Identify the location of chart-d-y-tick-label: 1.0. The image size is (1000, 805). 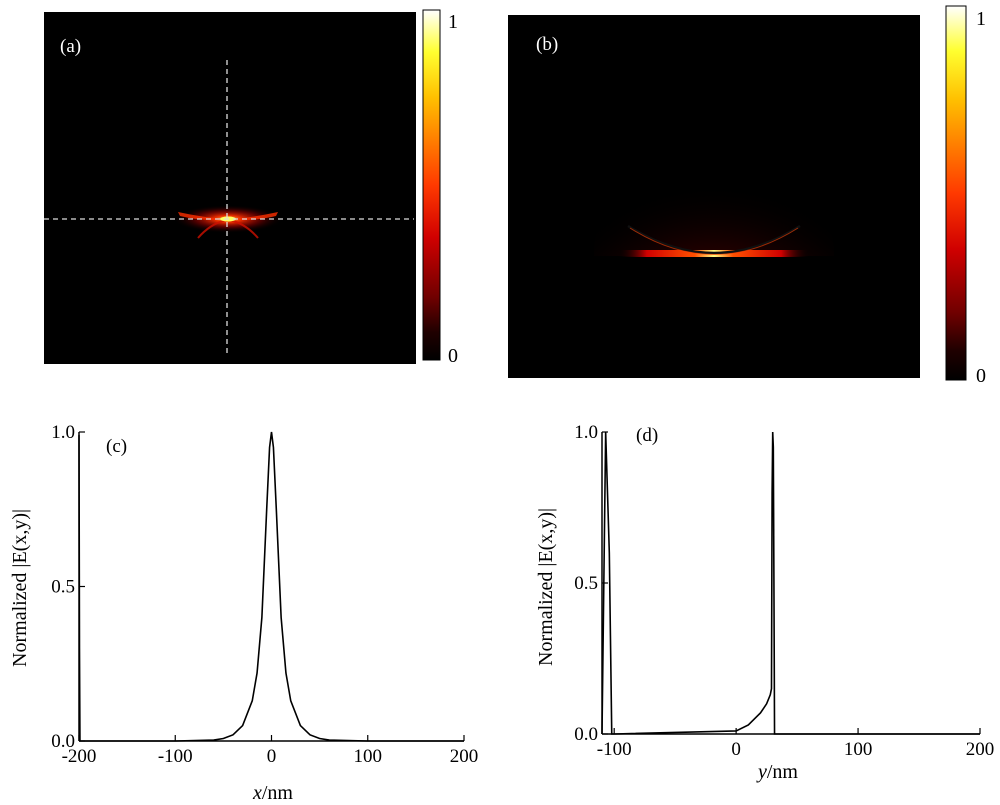
(586, 432).